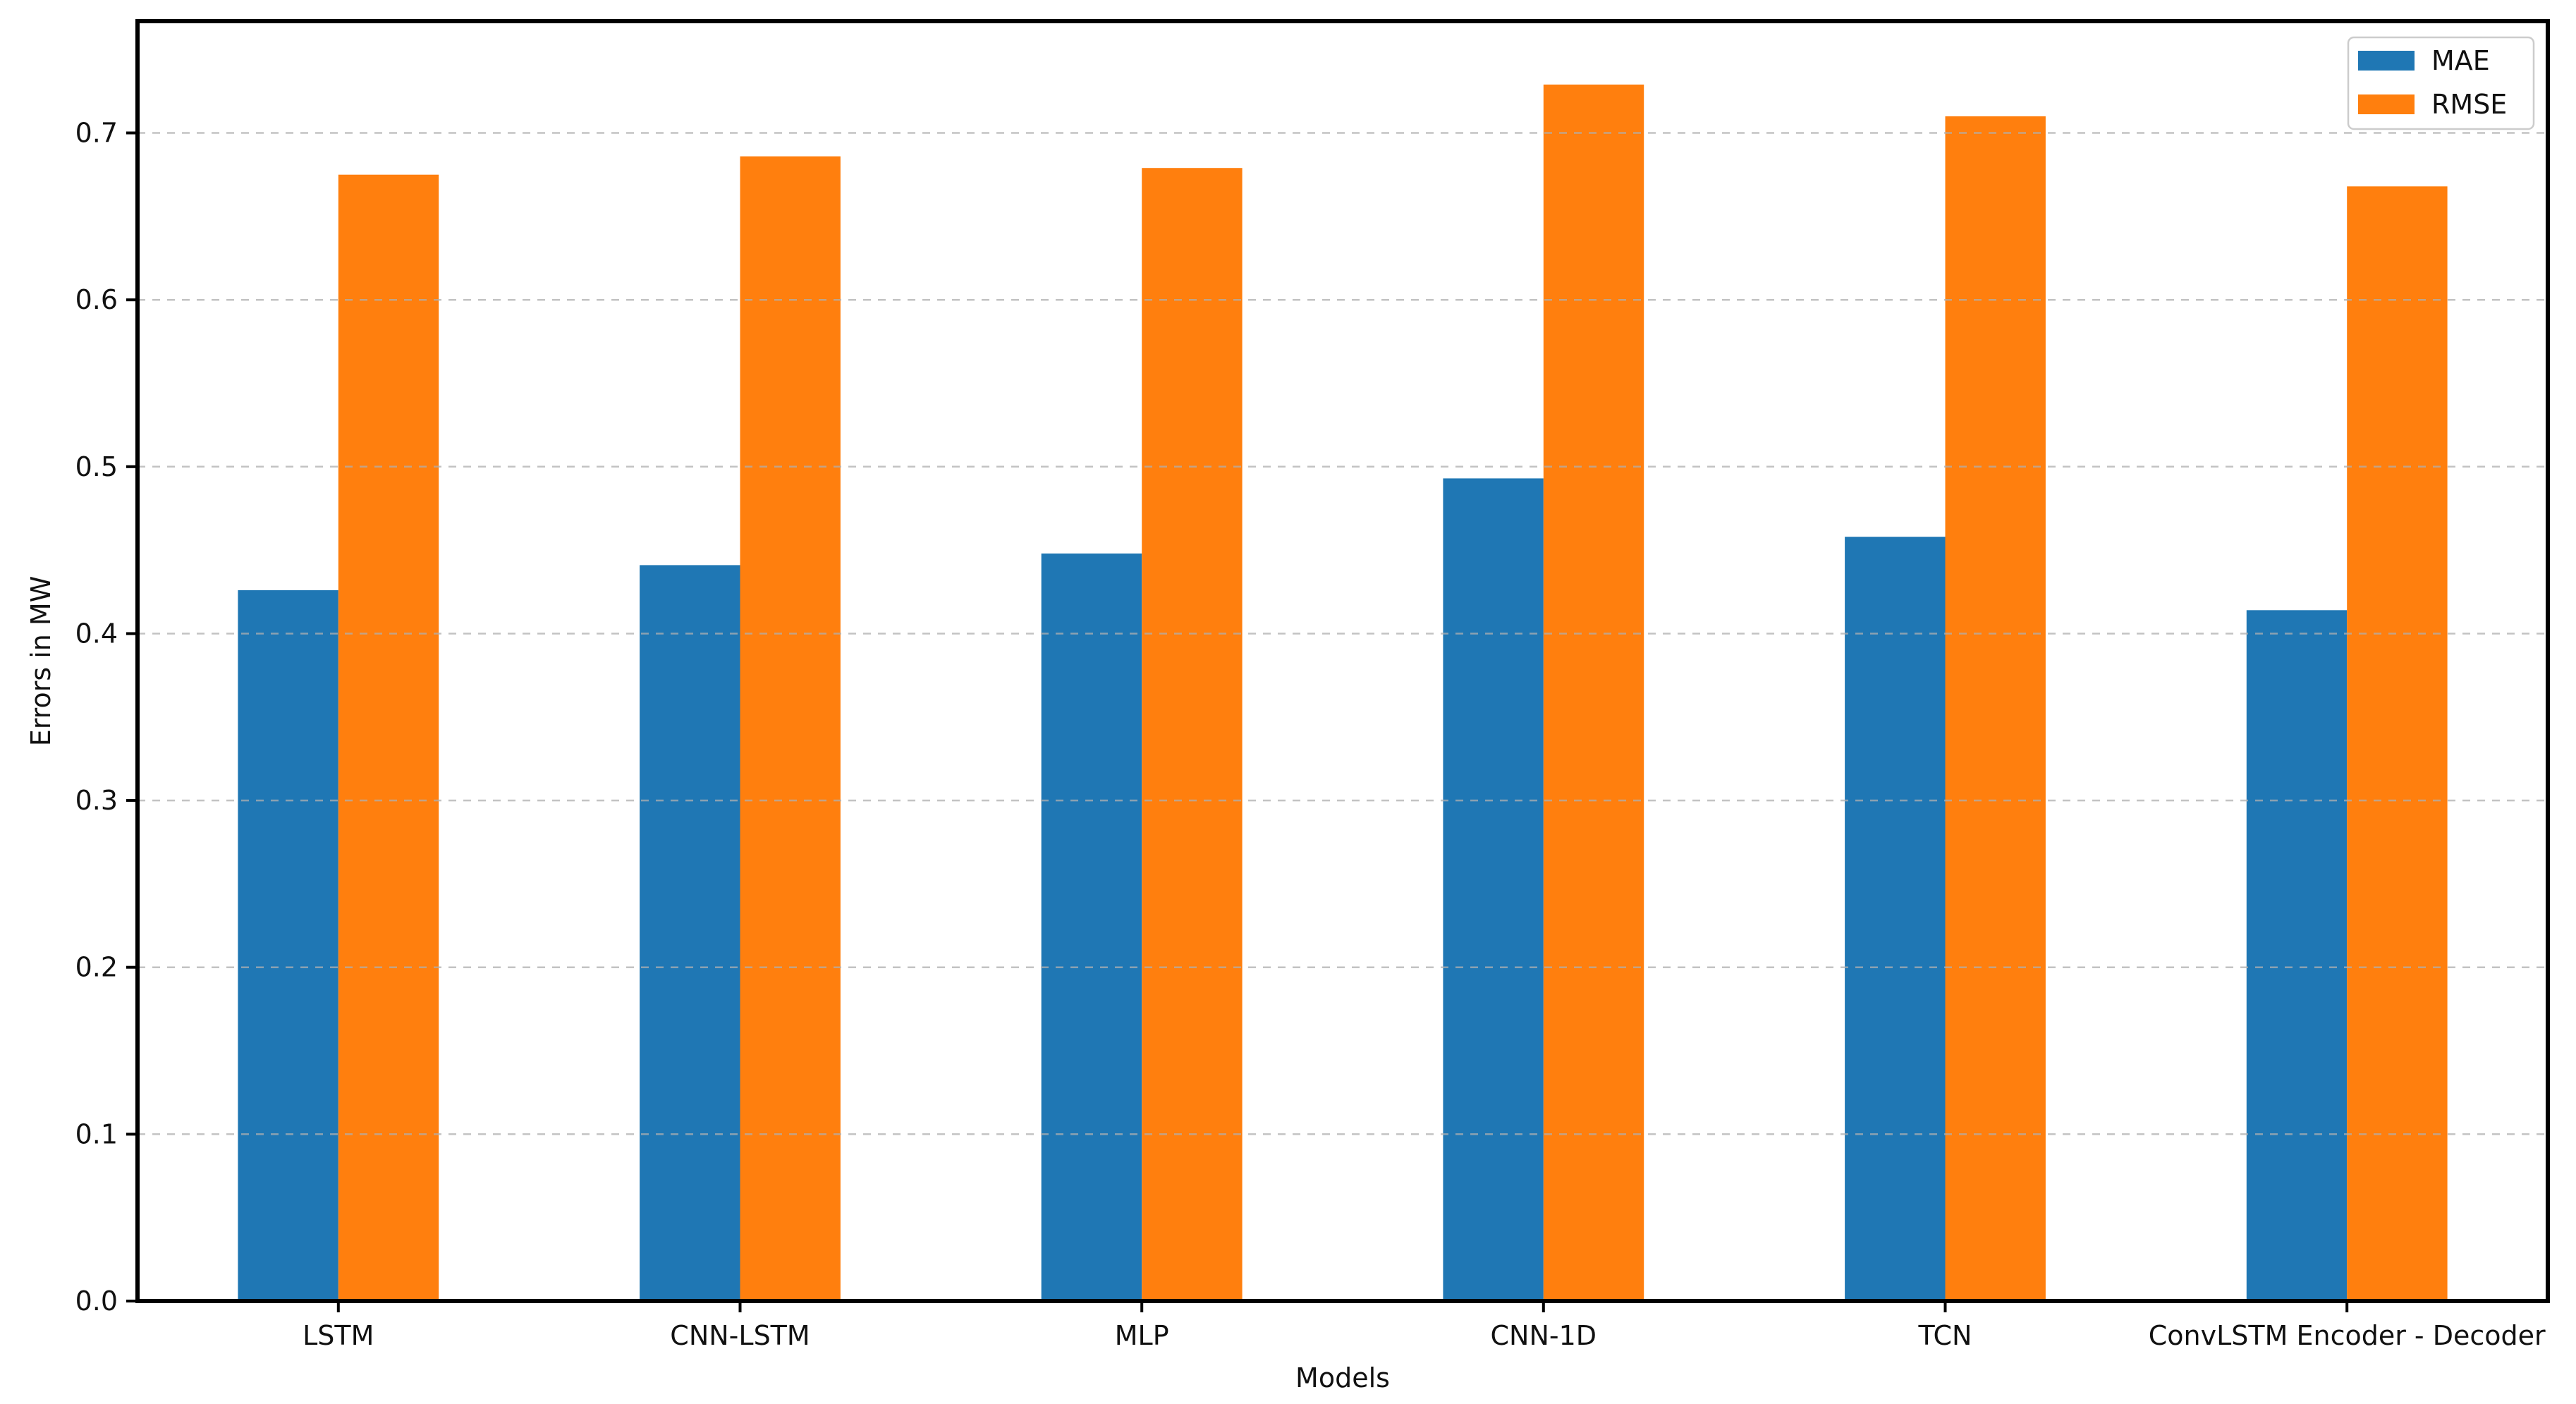 The width and height of the screenshot is (2576, 1404). What do you see at coordinates (1142, 1335) in the screenshot?
I see `x-tick-label: MLP` at bounding box center [1142, 1335].